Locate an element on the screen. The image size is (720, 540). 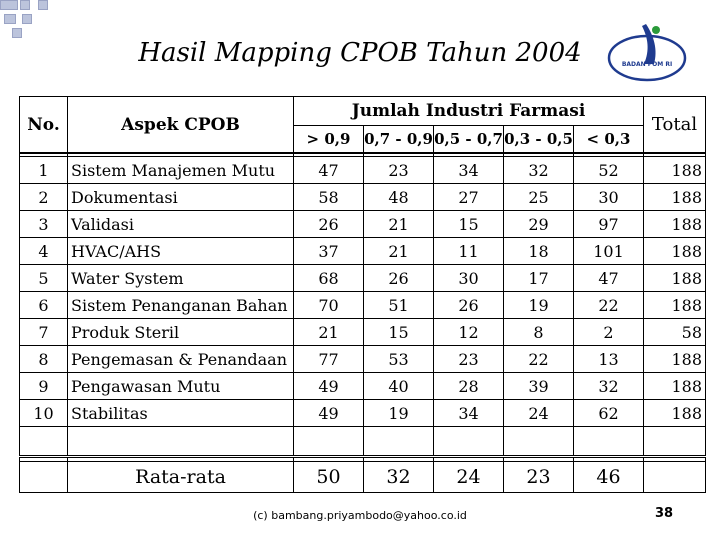
row-value: 12 is located at coordinates (468, 332).